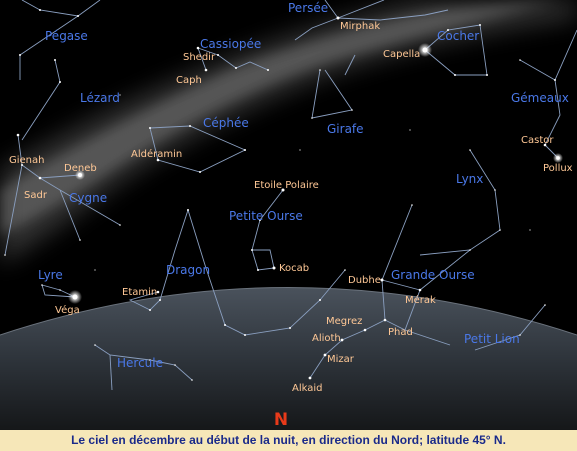 The width and height of the screenshot is (577, 451). What do you see at coordinates (156, 154) in the screenshot?
I see `label-alderamin: Aldéramin` at bounding box center [156, 154].